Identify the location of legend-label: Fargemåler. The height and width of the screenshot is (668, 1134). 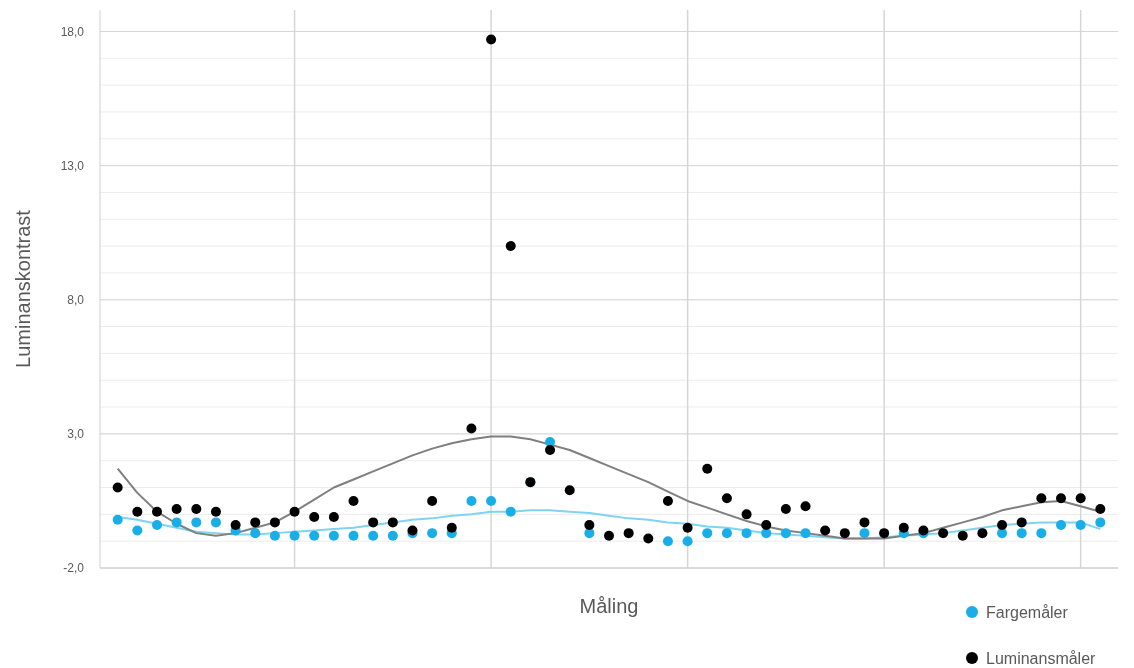
(1027, 612).